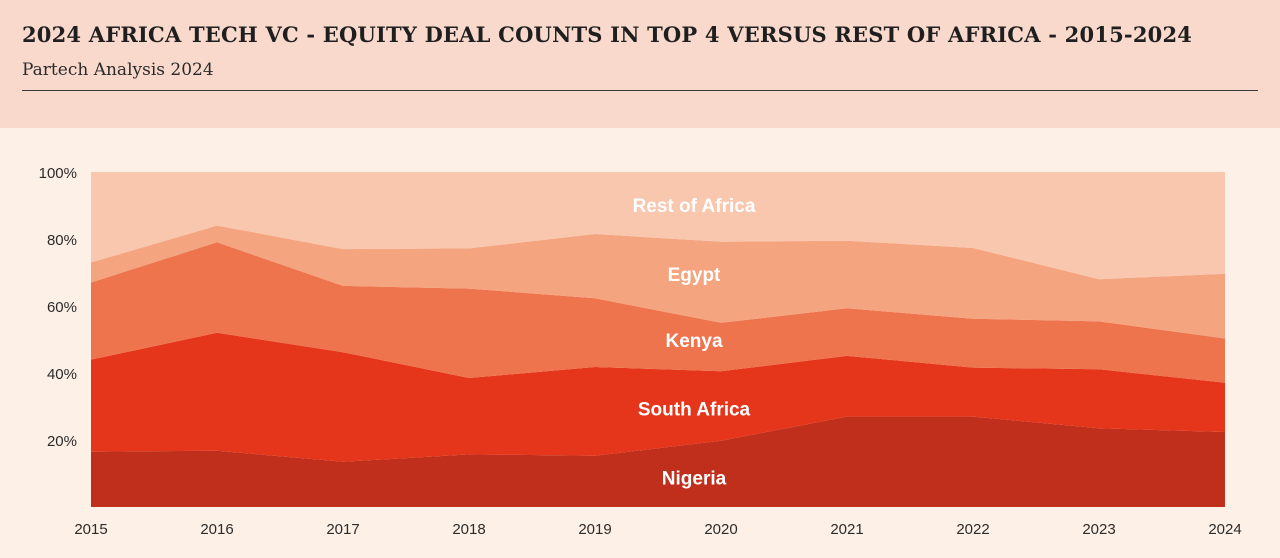 The height and width of the screenshot is (558, 1280). What do you see at coordinates (118, 70) in the screenshot?
I see `chart-subtitle: Partech Analysis 2024` at bounding box center [118, 70].